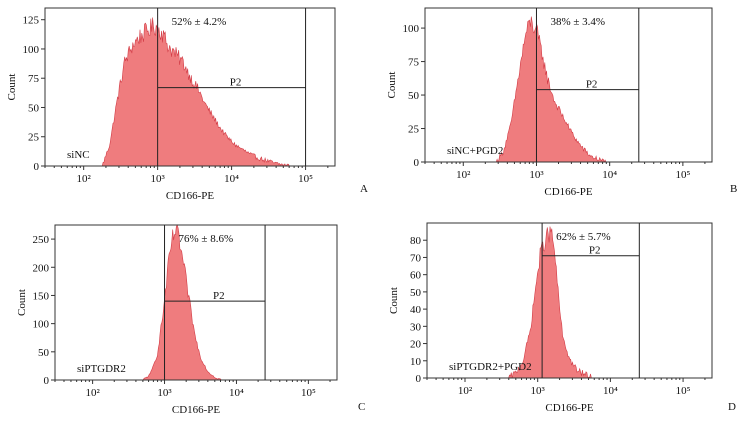  What do you see at coordinates (416, 276) in the screenshot?
I see `y-tick-label: 60` at bounding box center [416, 276].